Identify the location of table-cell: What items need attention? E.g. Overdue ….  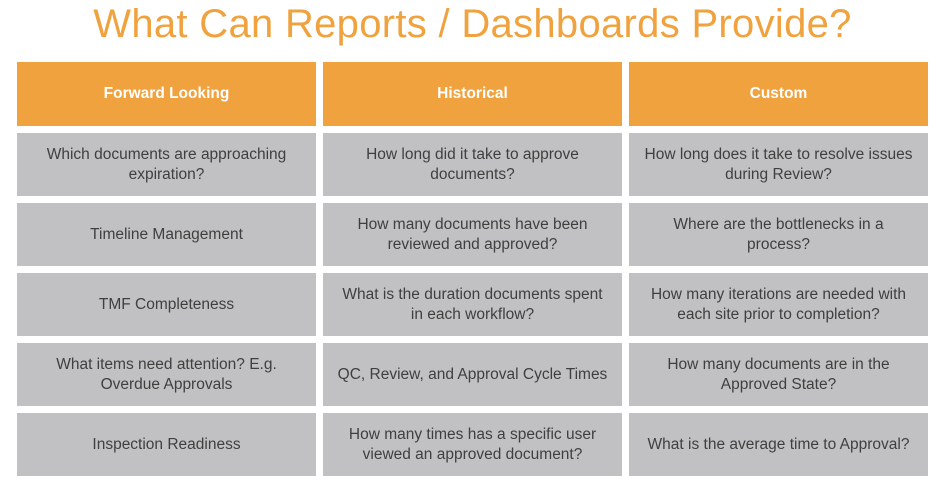
(166, 374).